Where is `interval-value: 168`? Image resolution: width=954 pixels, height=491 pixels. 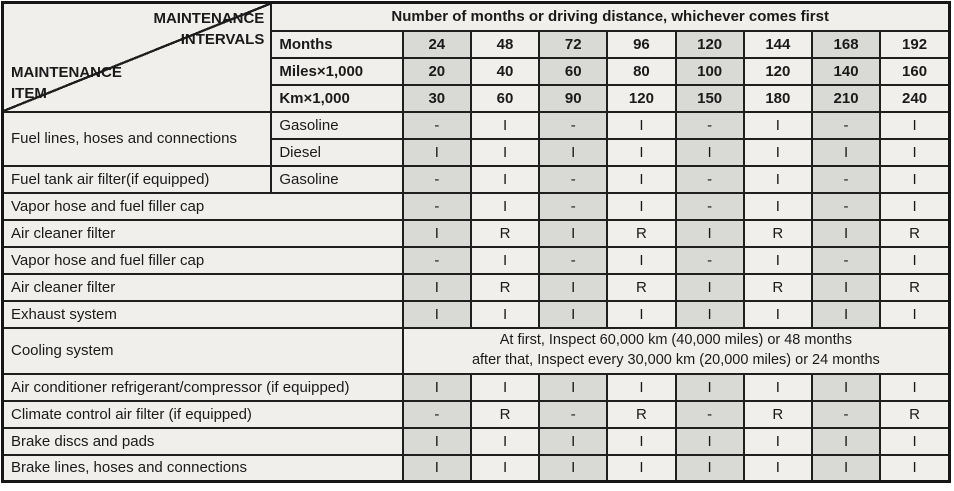
interval-value: 168 is located at coordinates (846, 44).